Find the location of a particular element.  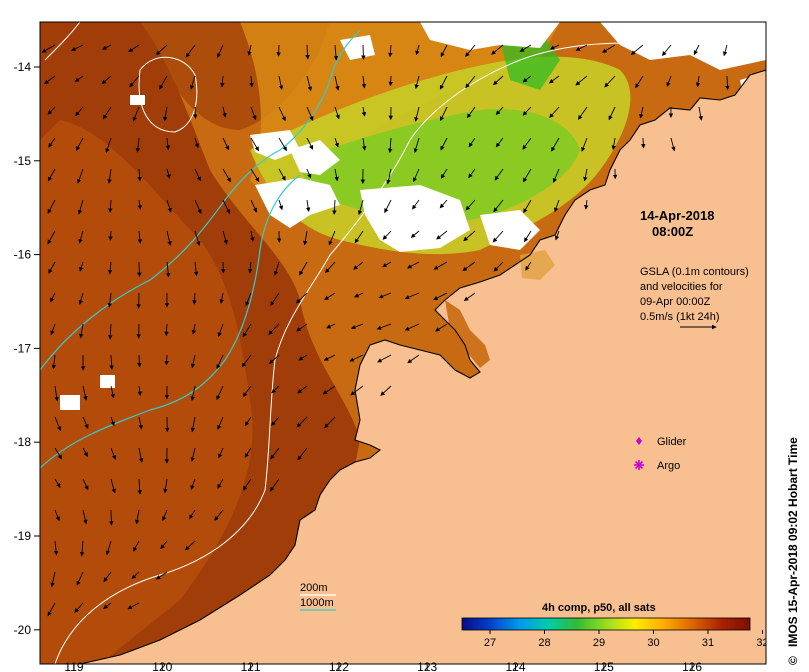

colorbar-tick-label: 29 is located at coordinates (599, 643).